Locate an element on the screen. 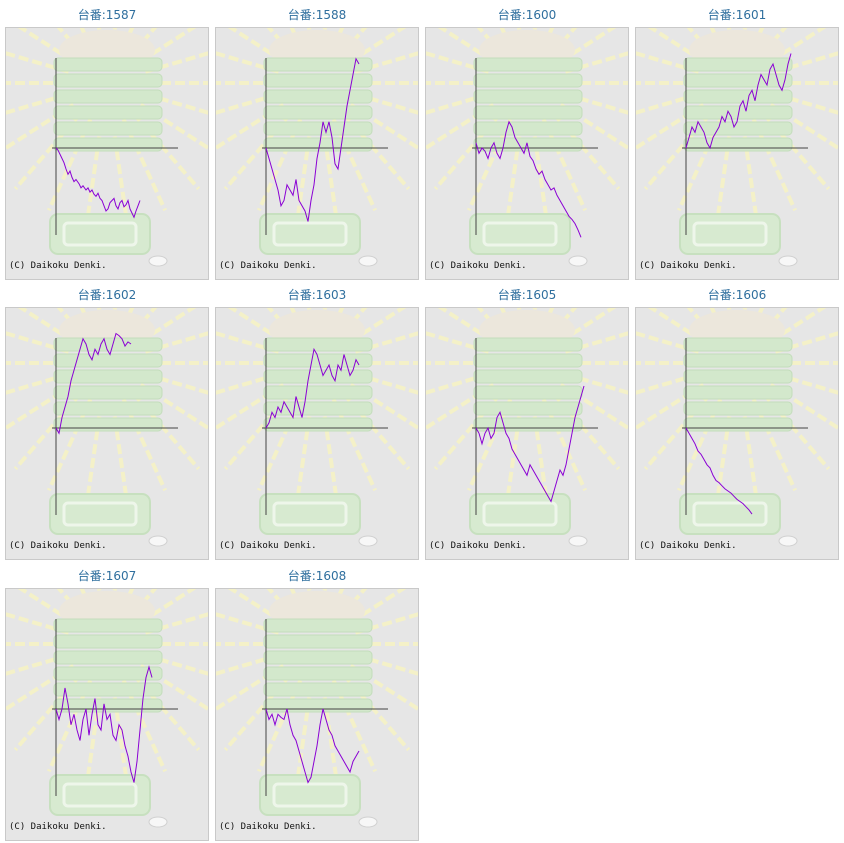 This screenshot has height=843, width=844. machine-number-link: 台番:1602 is located at coordinates (107, 295).